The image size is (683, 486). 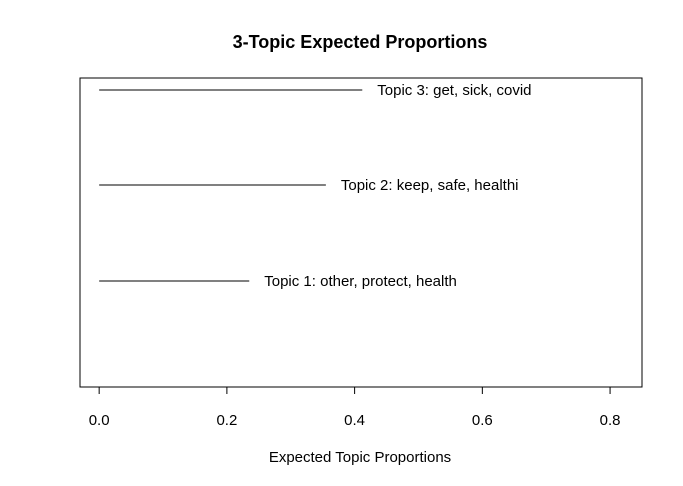 What do you see at coordinates (360, 281) in the screenshot?
I see `topic-label: Topic 1: other, protect, health` at bounding box center [360, 281].